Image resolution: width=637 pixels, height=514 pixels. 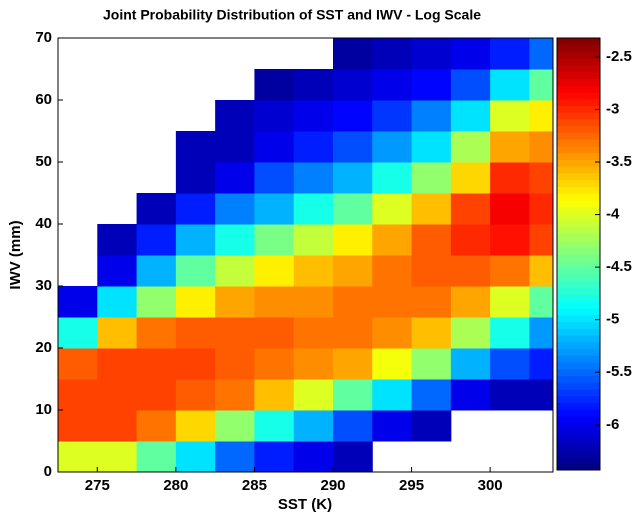 What do you see at coordinates (612, 424) in the screenshot?
I see `colorbar-tick-label: -6` at bounding box center [612, 424].